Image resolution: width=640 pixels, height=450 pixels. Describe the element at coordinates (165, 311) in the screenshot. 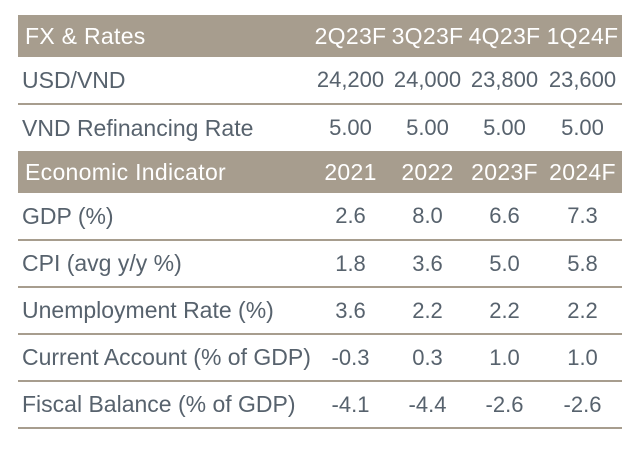

I see `row-label: Unemployment Rate (%)` at that location.